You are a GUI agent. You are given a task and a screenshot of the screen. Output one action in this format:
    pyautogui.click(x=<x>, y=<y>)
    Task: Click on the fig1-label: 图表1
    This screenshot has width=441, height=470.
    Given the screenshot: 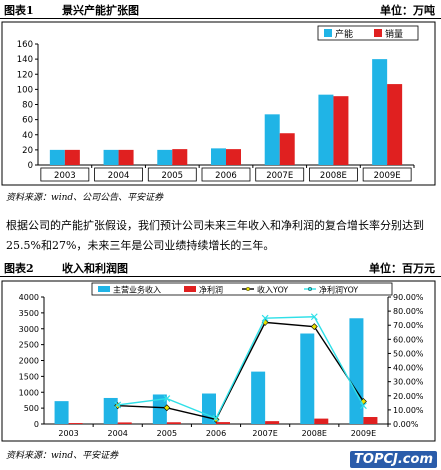 What is the action you would take?
    pyautogui.click(x=19, y=10)
    